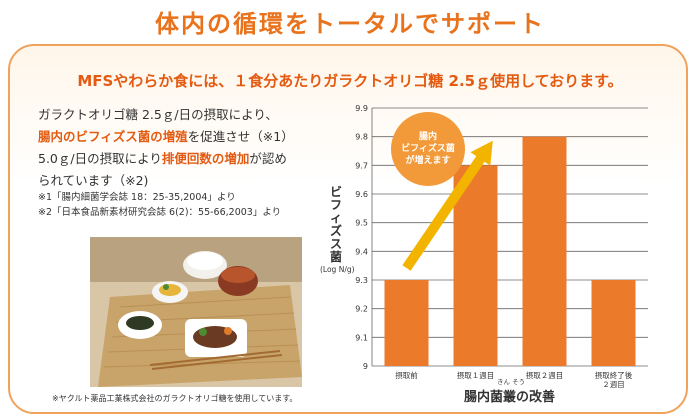  I want to click on footnote: ※ヤクルト薬品工業株式会社のガラクトオリゴ糖を使用しています。, so click(175, 398).